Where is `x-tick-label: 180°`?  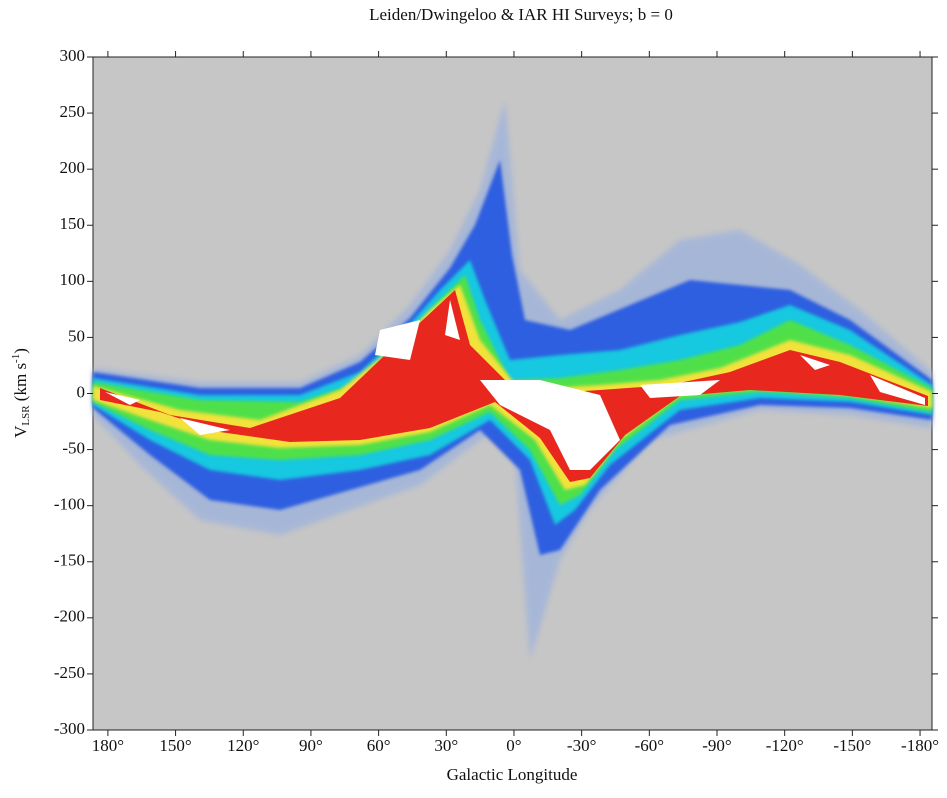 x-tick-label: 180° is located at coordinates (108, 745).